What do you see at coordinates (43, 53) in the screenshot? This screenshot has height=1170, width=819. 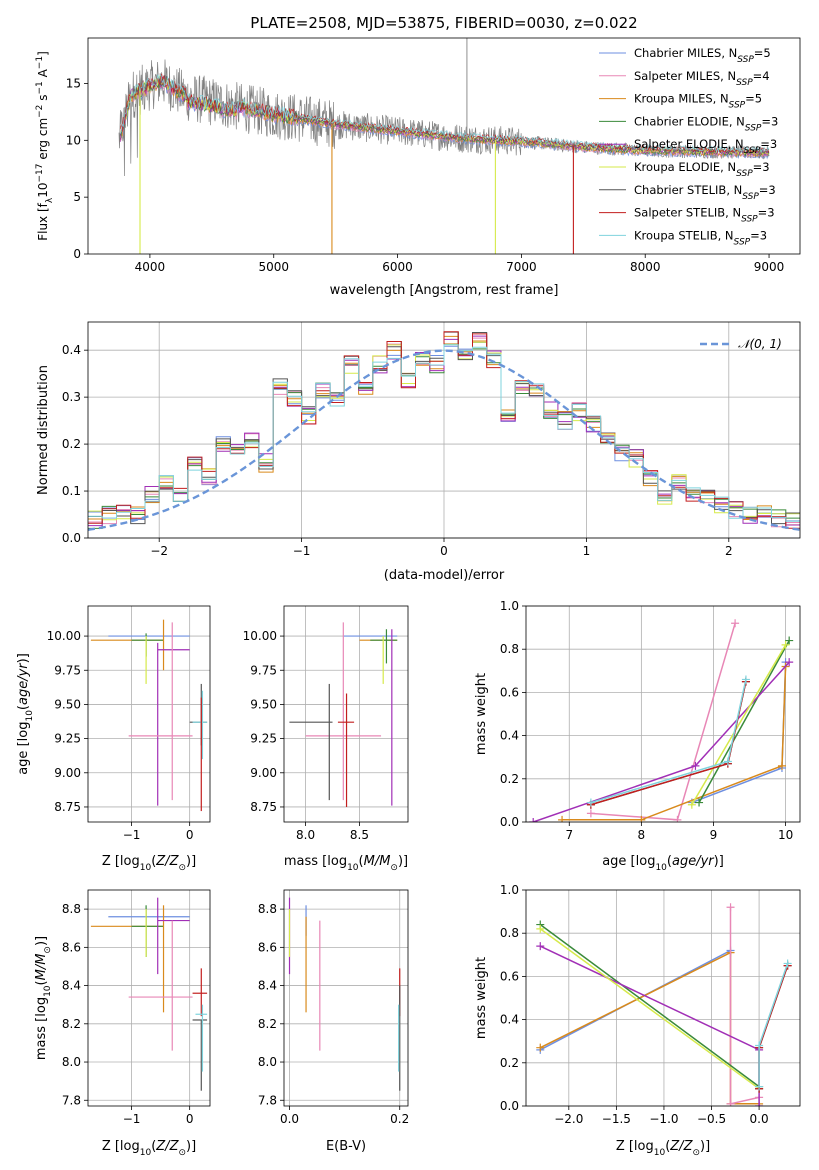 I see `label-part: ]` at bounding box center [43, 53].